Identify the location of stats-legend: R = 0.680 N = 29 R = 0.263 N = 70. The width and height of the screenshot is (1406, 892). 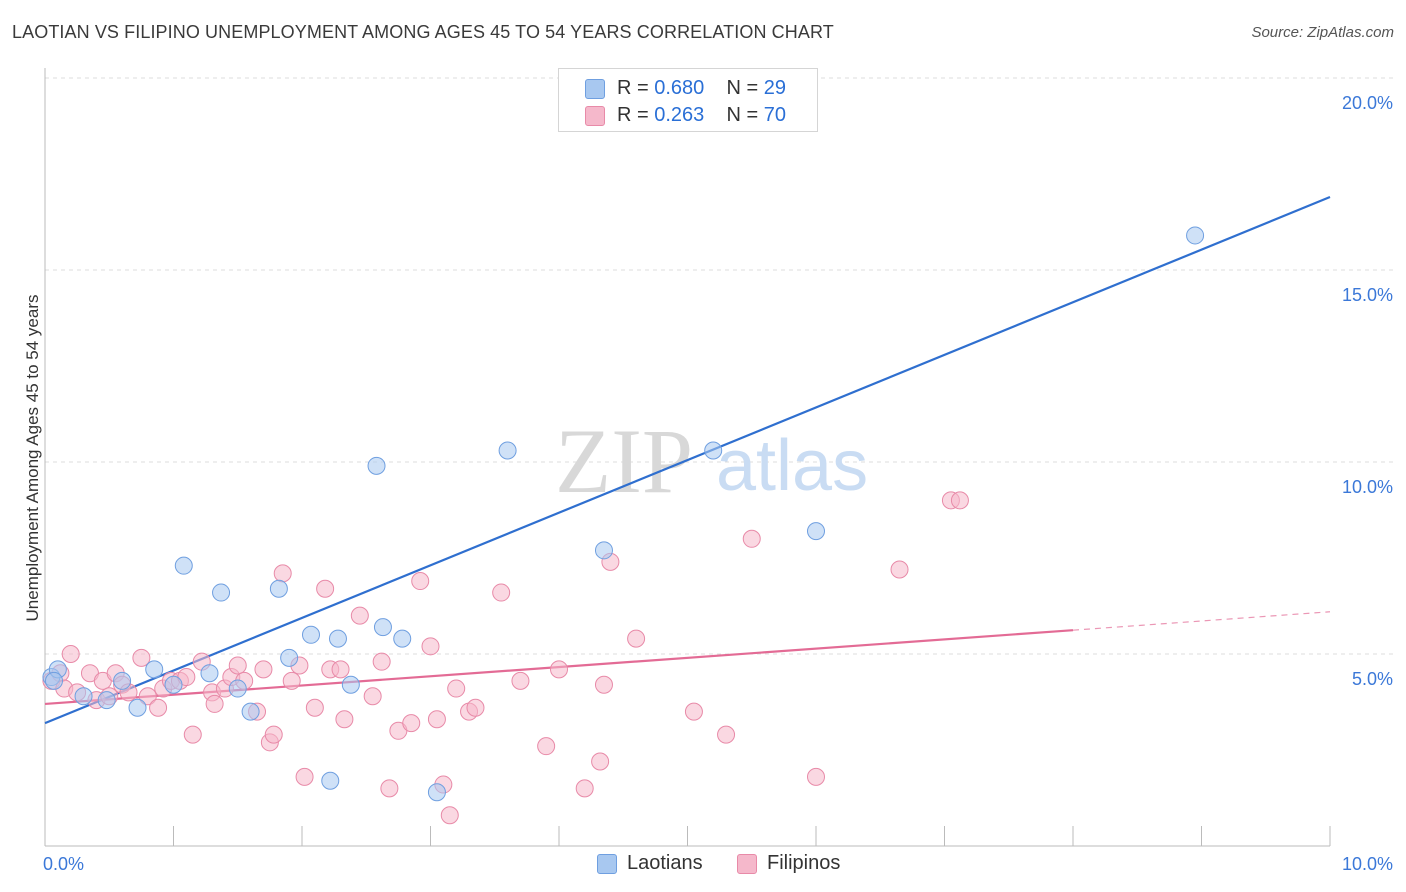
(688, 100).